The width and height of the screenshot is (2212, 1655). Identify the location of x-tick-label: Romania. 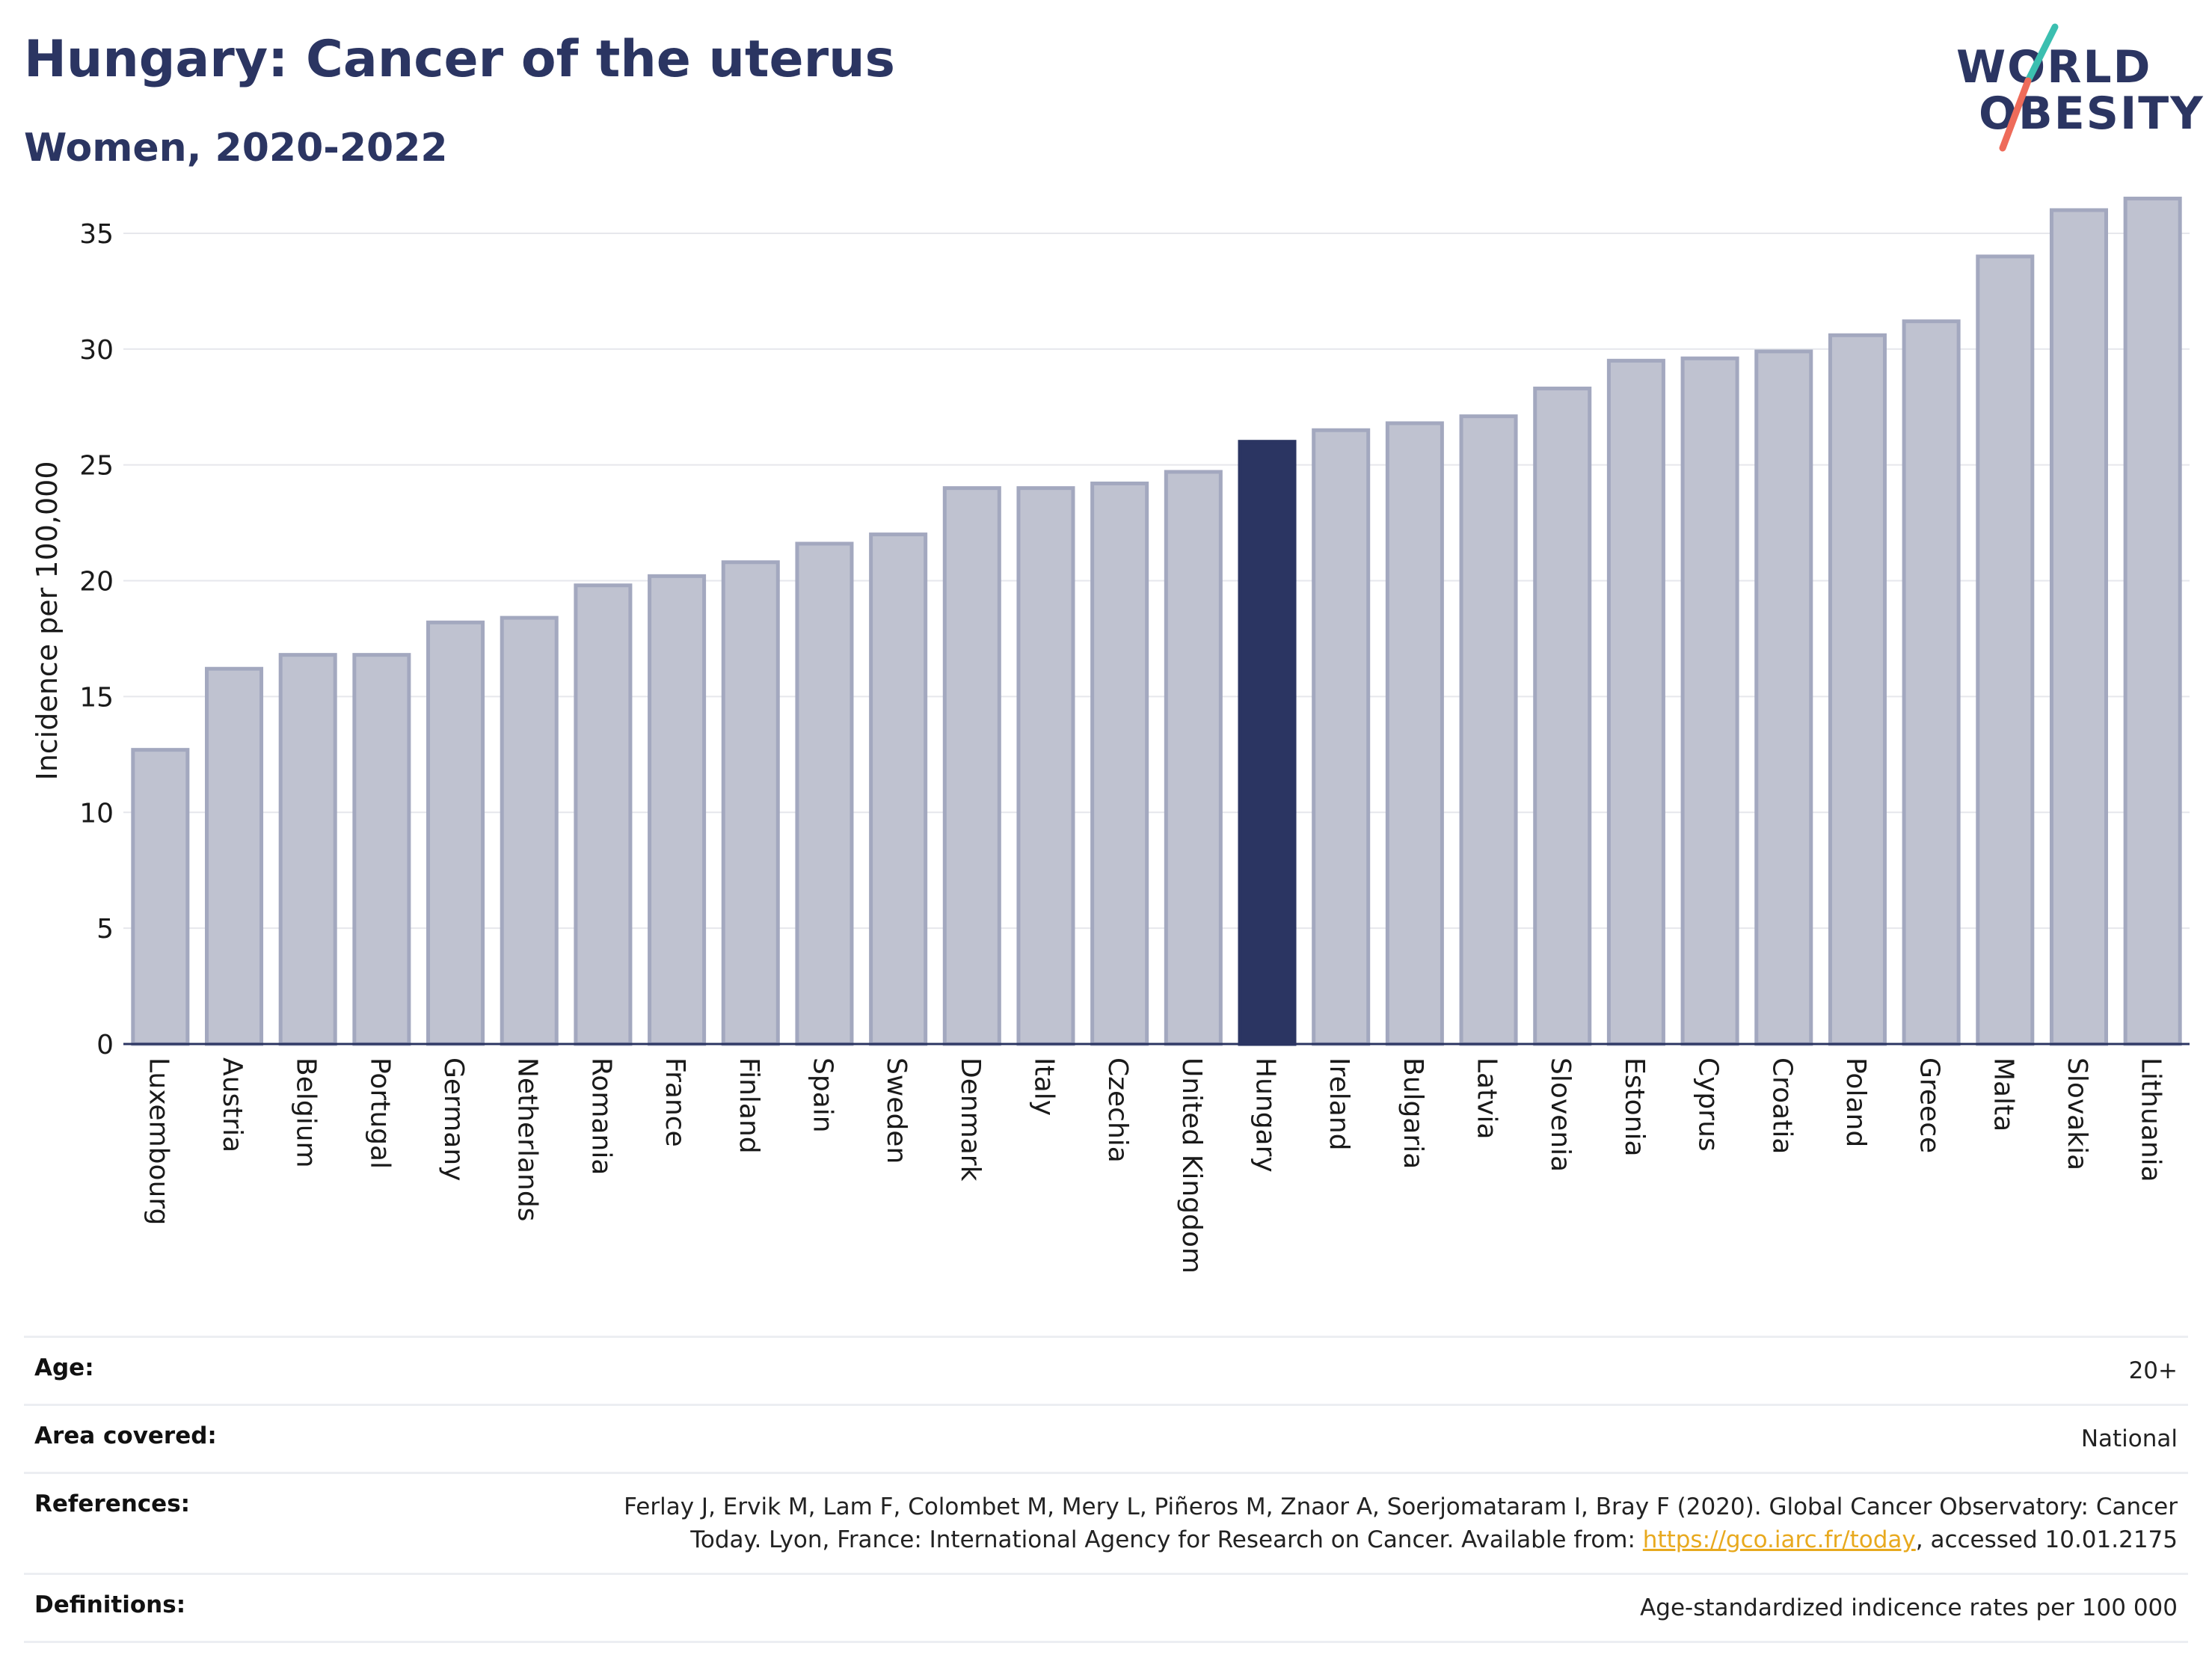
(601, 1116).